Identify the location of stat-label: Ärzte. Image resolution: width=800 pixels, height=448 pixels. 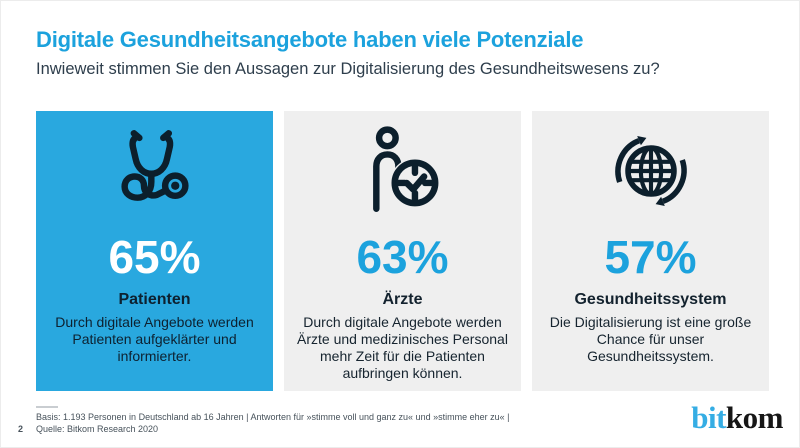
(402, 299).